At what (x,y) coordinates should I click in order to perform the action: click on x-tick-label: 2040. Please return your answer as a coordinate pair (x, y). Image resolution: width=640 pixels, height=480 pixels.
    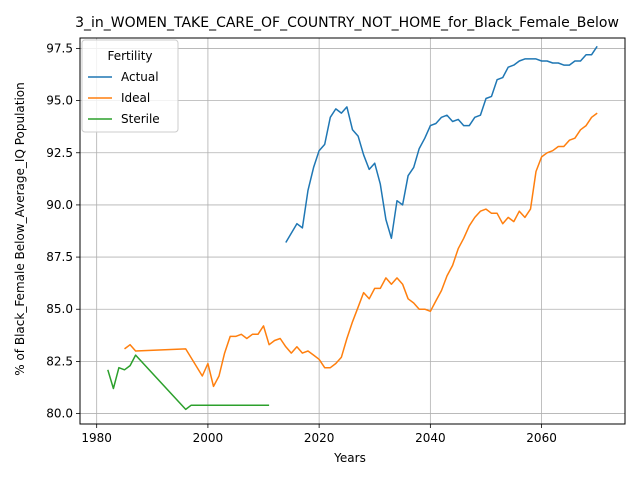
    Looking at the image, I should click on (430, 438).